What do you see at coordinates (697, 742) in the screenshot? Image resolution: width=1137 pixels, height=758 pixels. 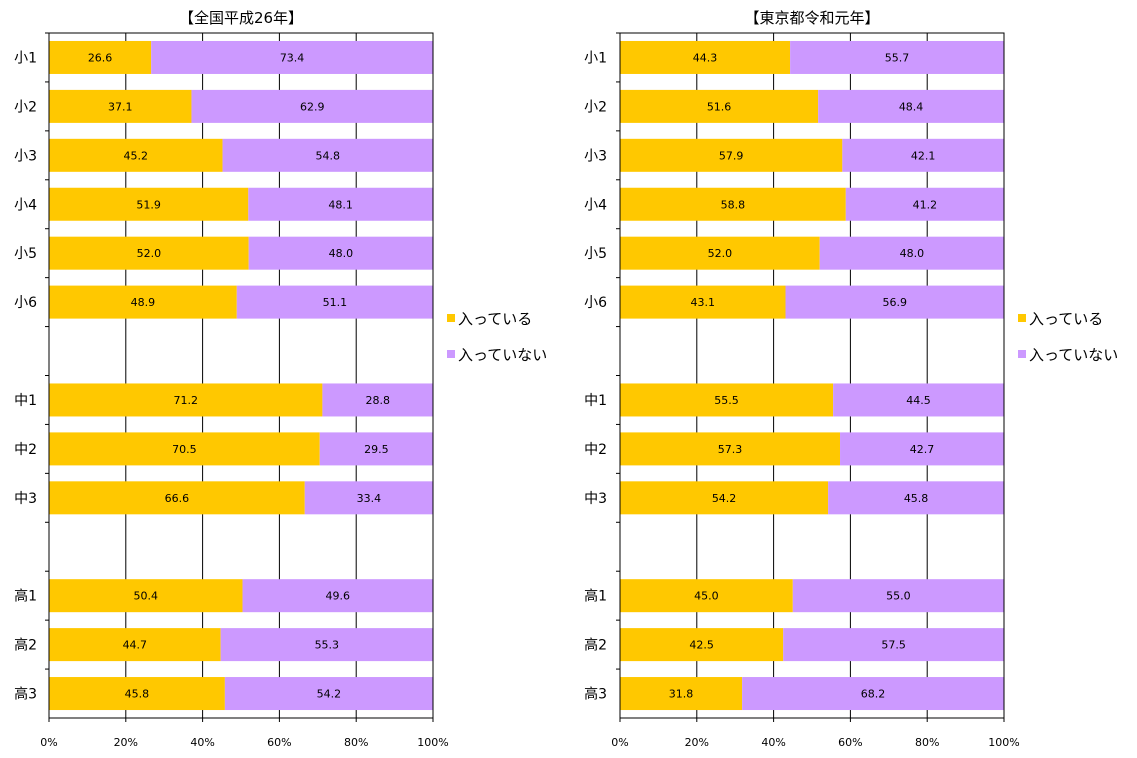 I see `x-tick-label: 20%` at bounding box center [697, 742].